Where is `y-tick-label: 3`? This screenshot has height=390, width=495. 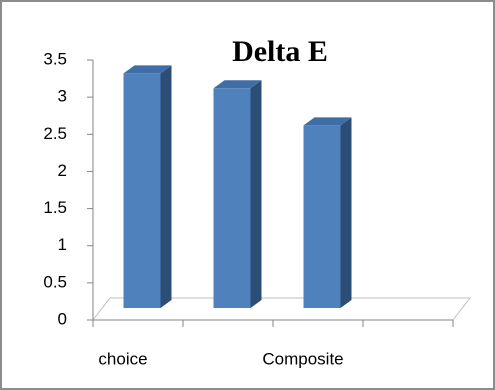
y-tick-label: 3 is located at coordinates (62, 96).